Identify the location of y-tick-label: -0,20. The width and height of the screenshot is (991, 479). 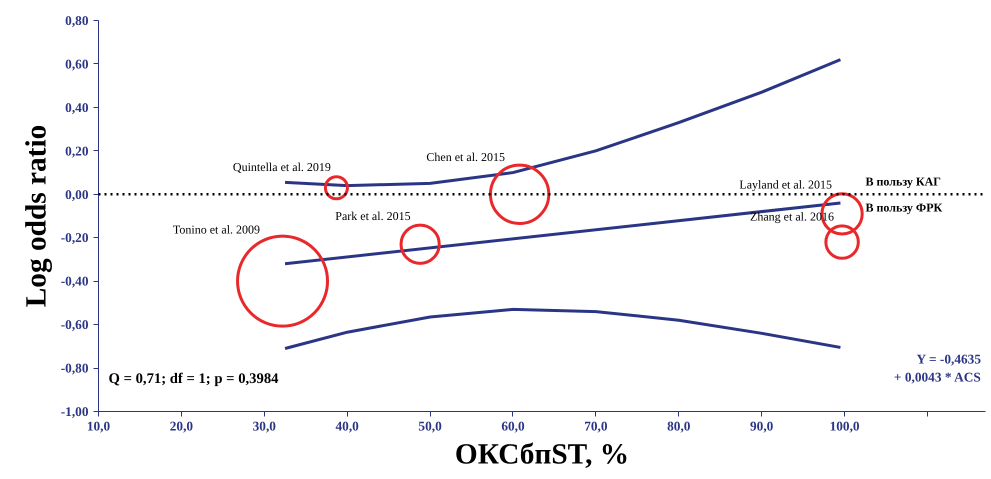
(74, 238).